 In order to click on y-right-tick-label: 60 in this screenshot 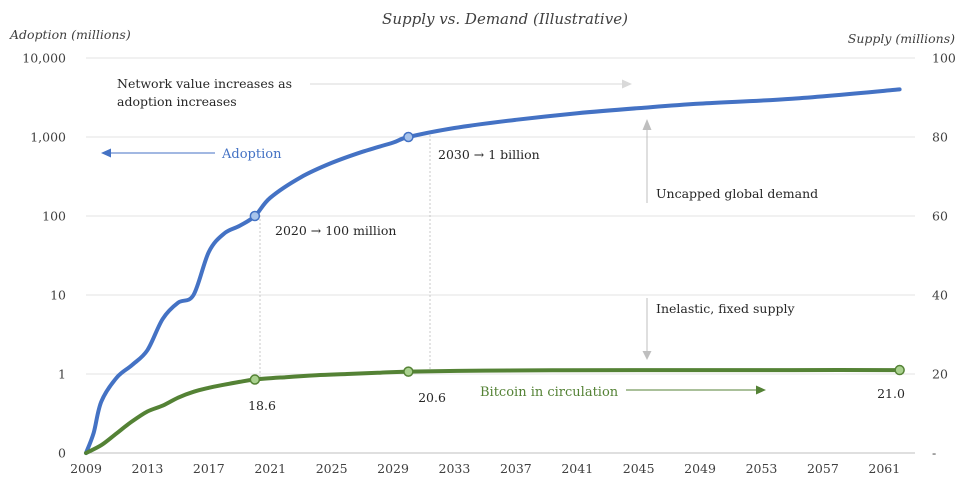, I will do `click(940, 216)`.